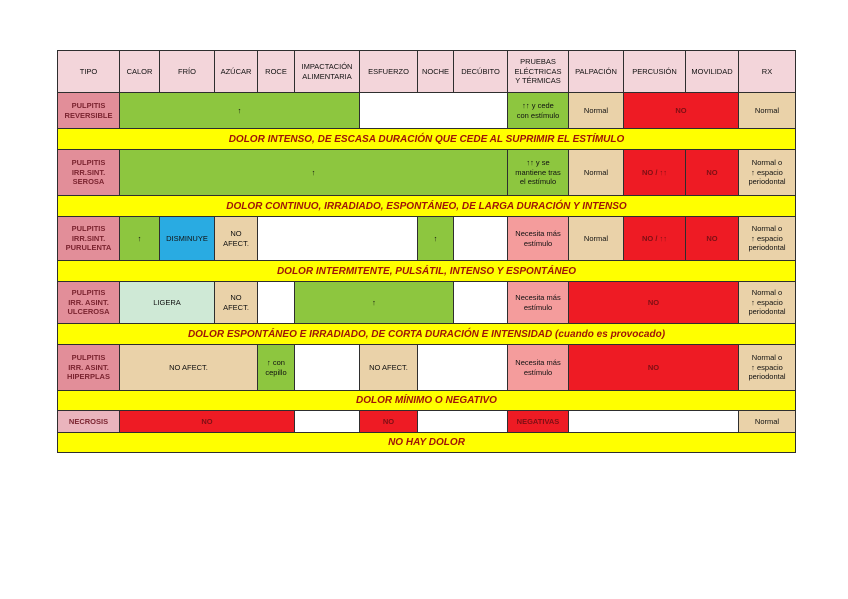 This screenshot has width=848, height=599. I want to click on column-header-frio: FRÍO, so click(187, 71).